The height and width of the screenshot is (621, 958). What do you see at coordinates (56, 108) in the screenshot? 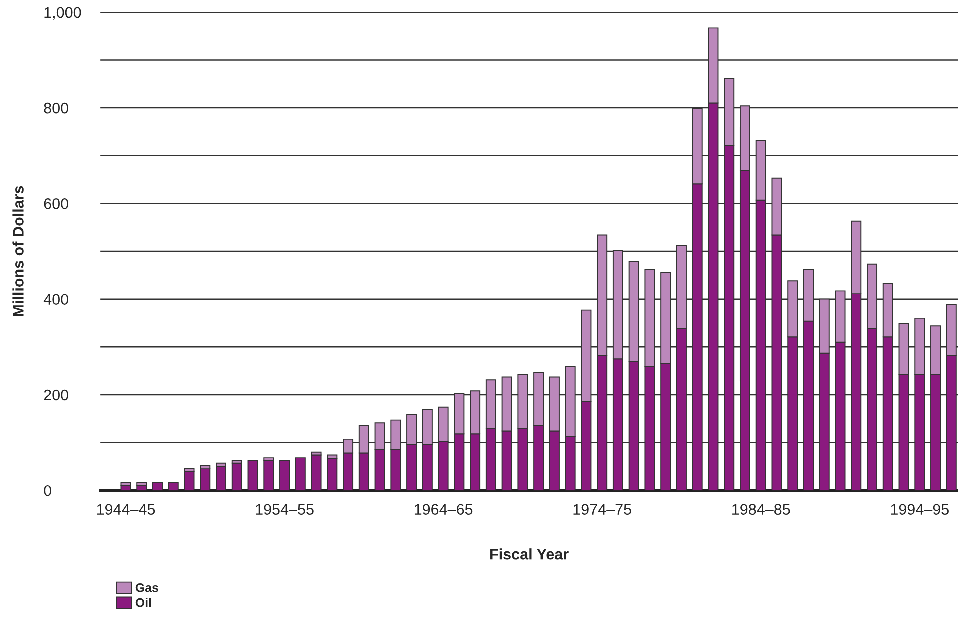
I see `y-tick-label: 800` at bounding box center [56, 108].